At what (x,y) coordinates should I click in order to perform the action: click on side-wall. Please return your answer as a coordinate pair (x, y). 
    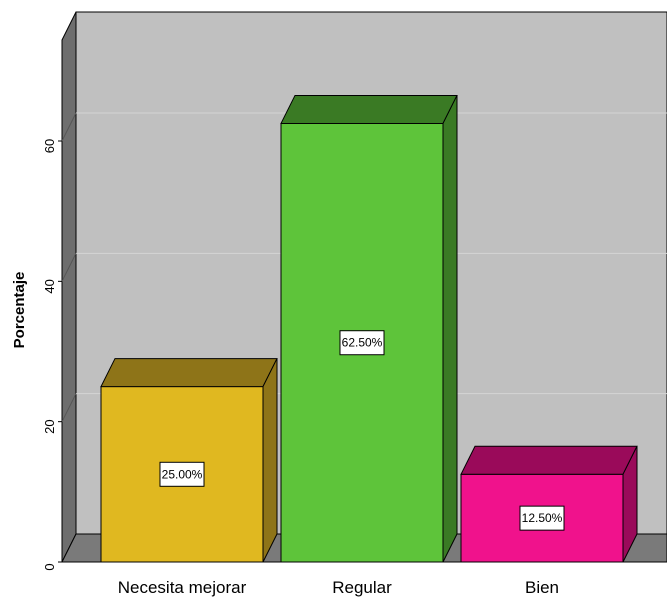
    Looking at the image, I should click on (69, 287).